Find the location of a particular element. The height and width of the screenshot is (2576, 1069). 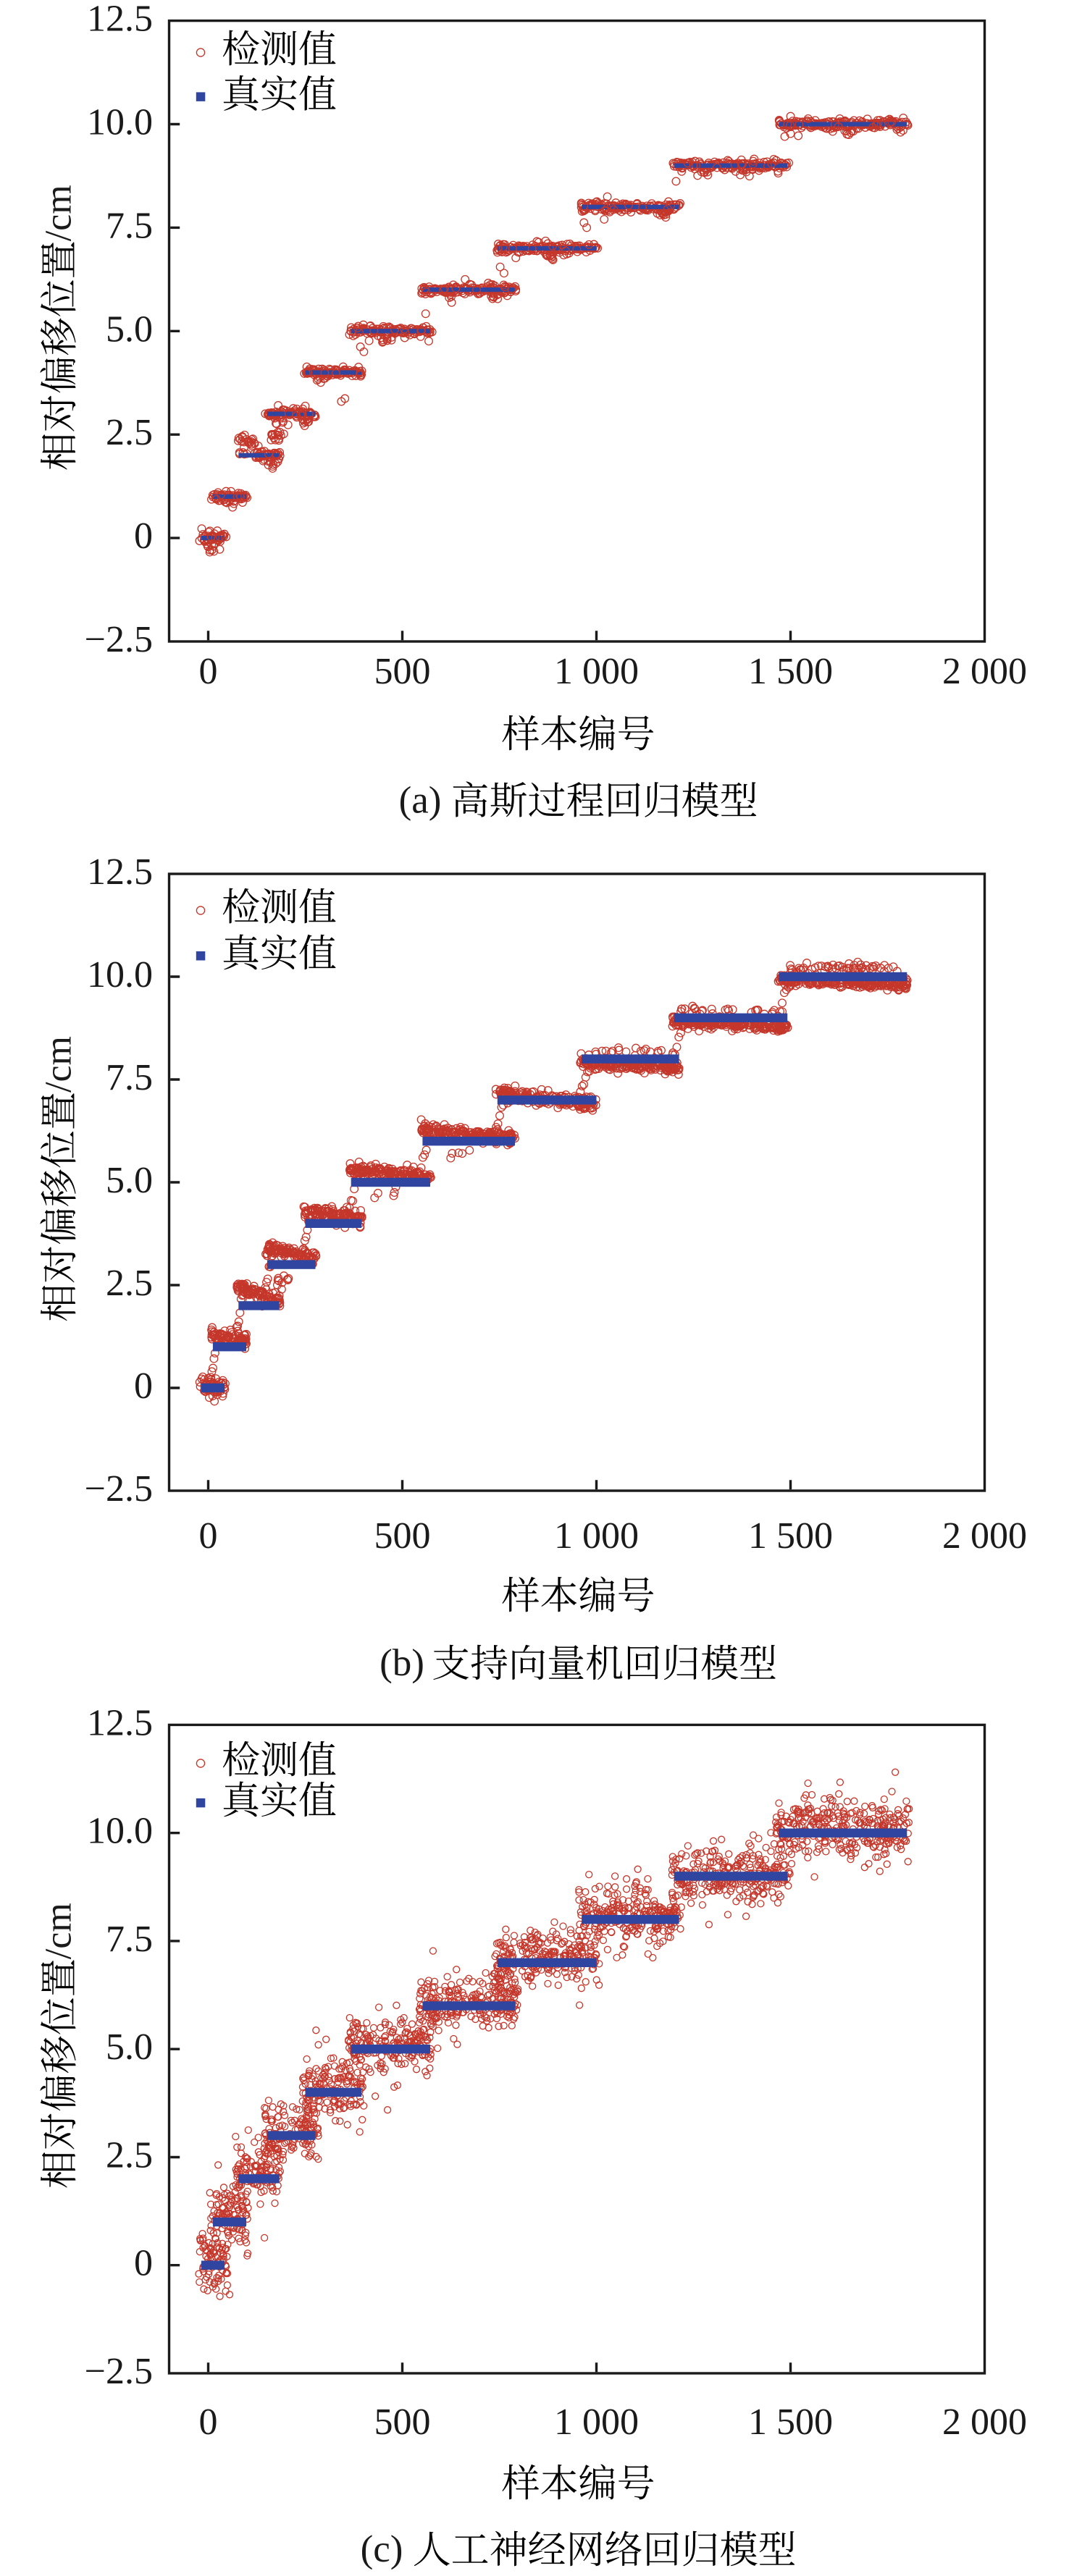

svg-text: (a) is located at coordinates (420, 800).